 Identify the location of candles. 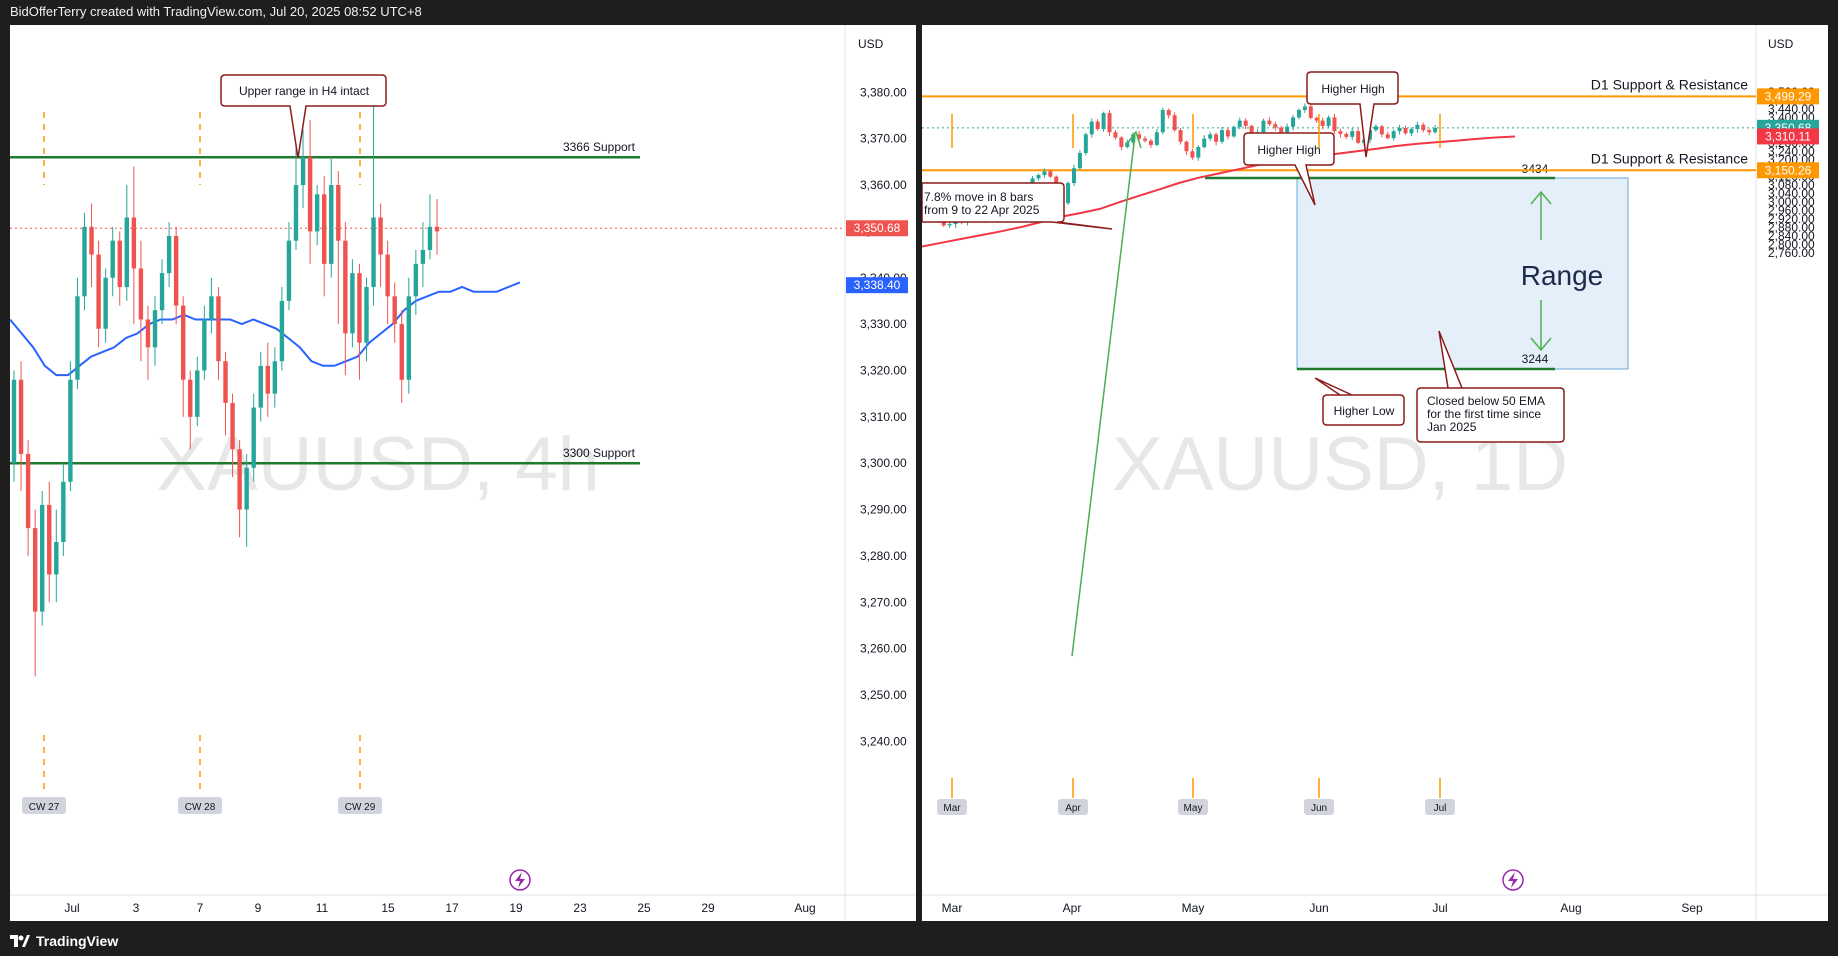
(225, 389).